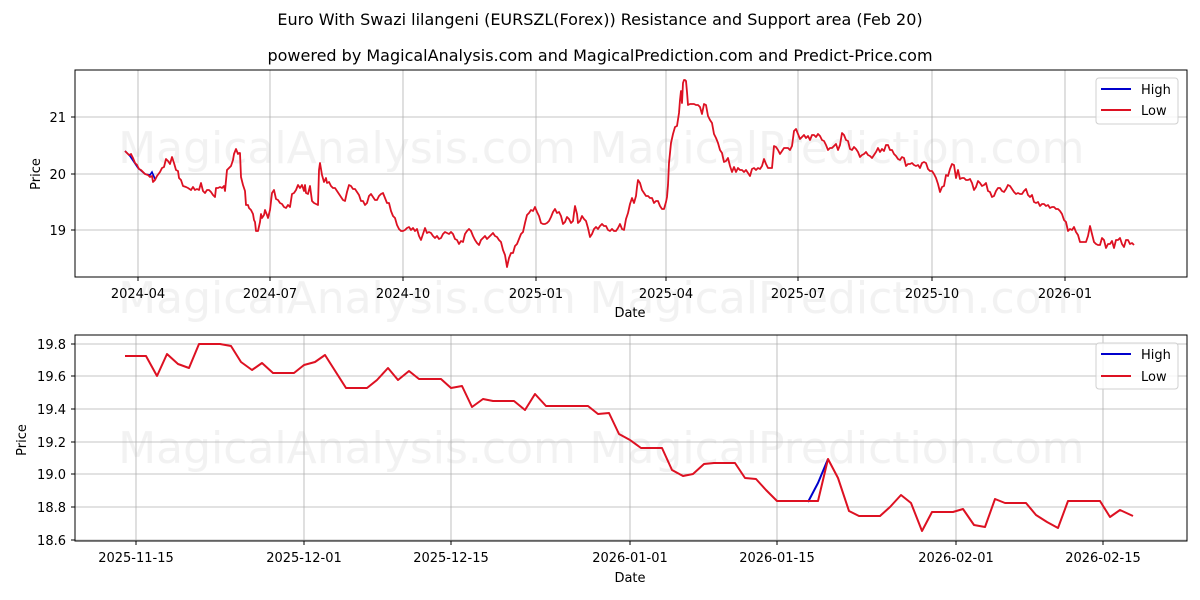  Describe the element at coordinates (798, 294) in the screenshot. I see `top-xtick: 2025-07` at that location.